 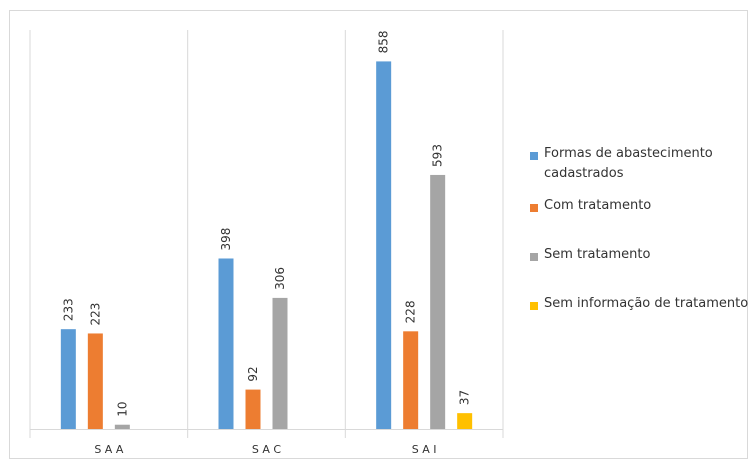 What do you see at coordinates (411, 311) in the screenshot?
I see `bar-value-label: 228` at bounding box center [411, 311].